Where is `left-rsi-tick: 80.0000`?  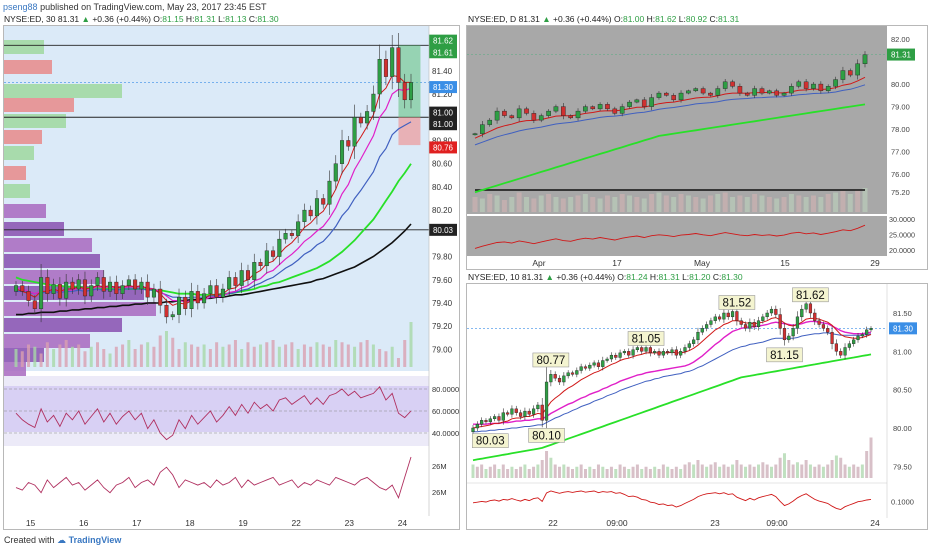
left-rsi-tick: 80.0000 is located at coordinates (445, 389).